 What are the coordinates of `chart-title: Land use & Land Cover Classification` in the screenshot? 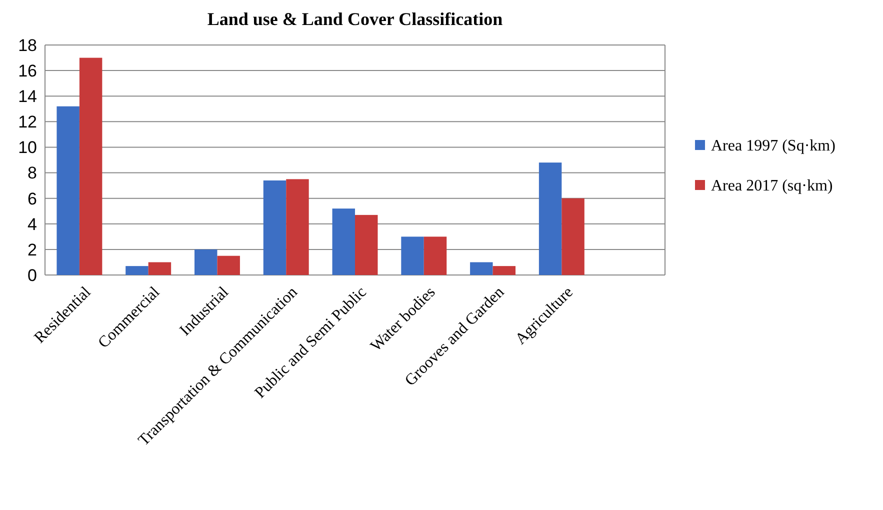 It's located at (355, 19).